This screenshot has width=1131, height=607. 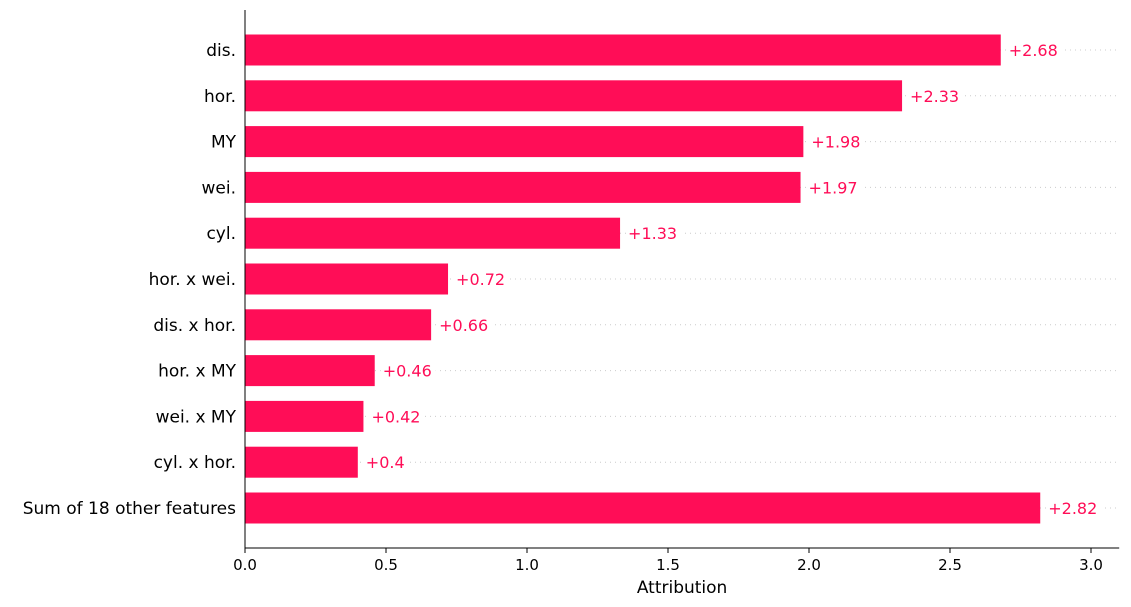 I want to click on value-label: +0.72, so click(x=480, y=279).